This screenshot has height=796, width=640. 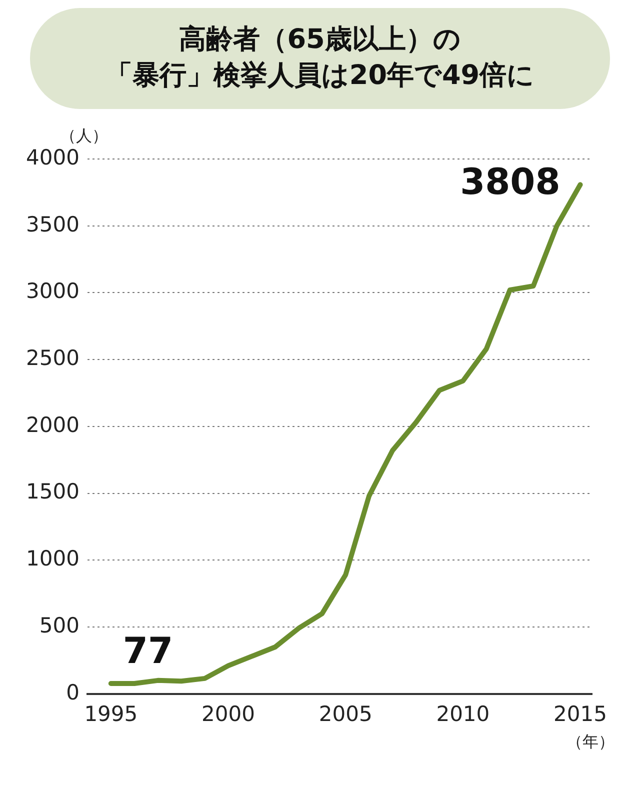 I want to click on annotation: 77, so click(x=148, y=651).